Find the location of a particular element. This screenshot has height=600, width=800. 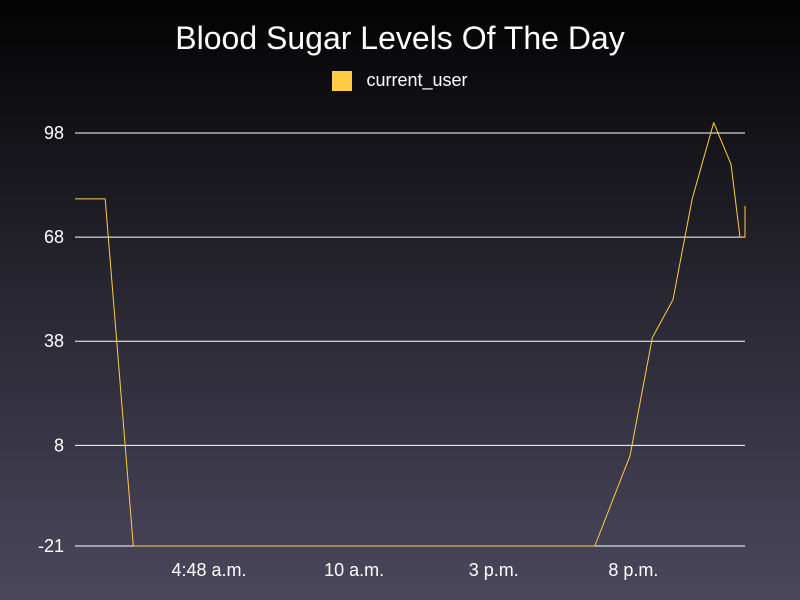

legend: current_user is located at coordinates (400, 80).